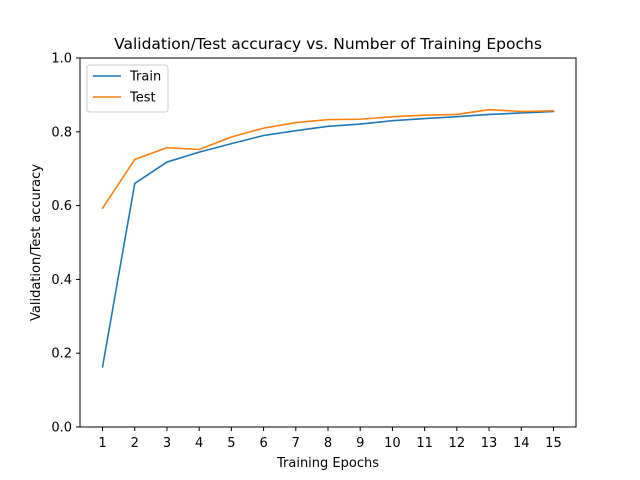  What do you see at coordinates (327, 463) in the screenshot?
I see `x-axis-label: Training Epochs` at bounding box center [327, 463].